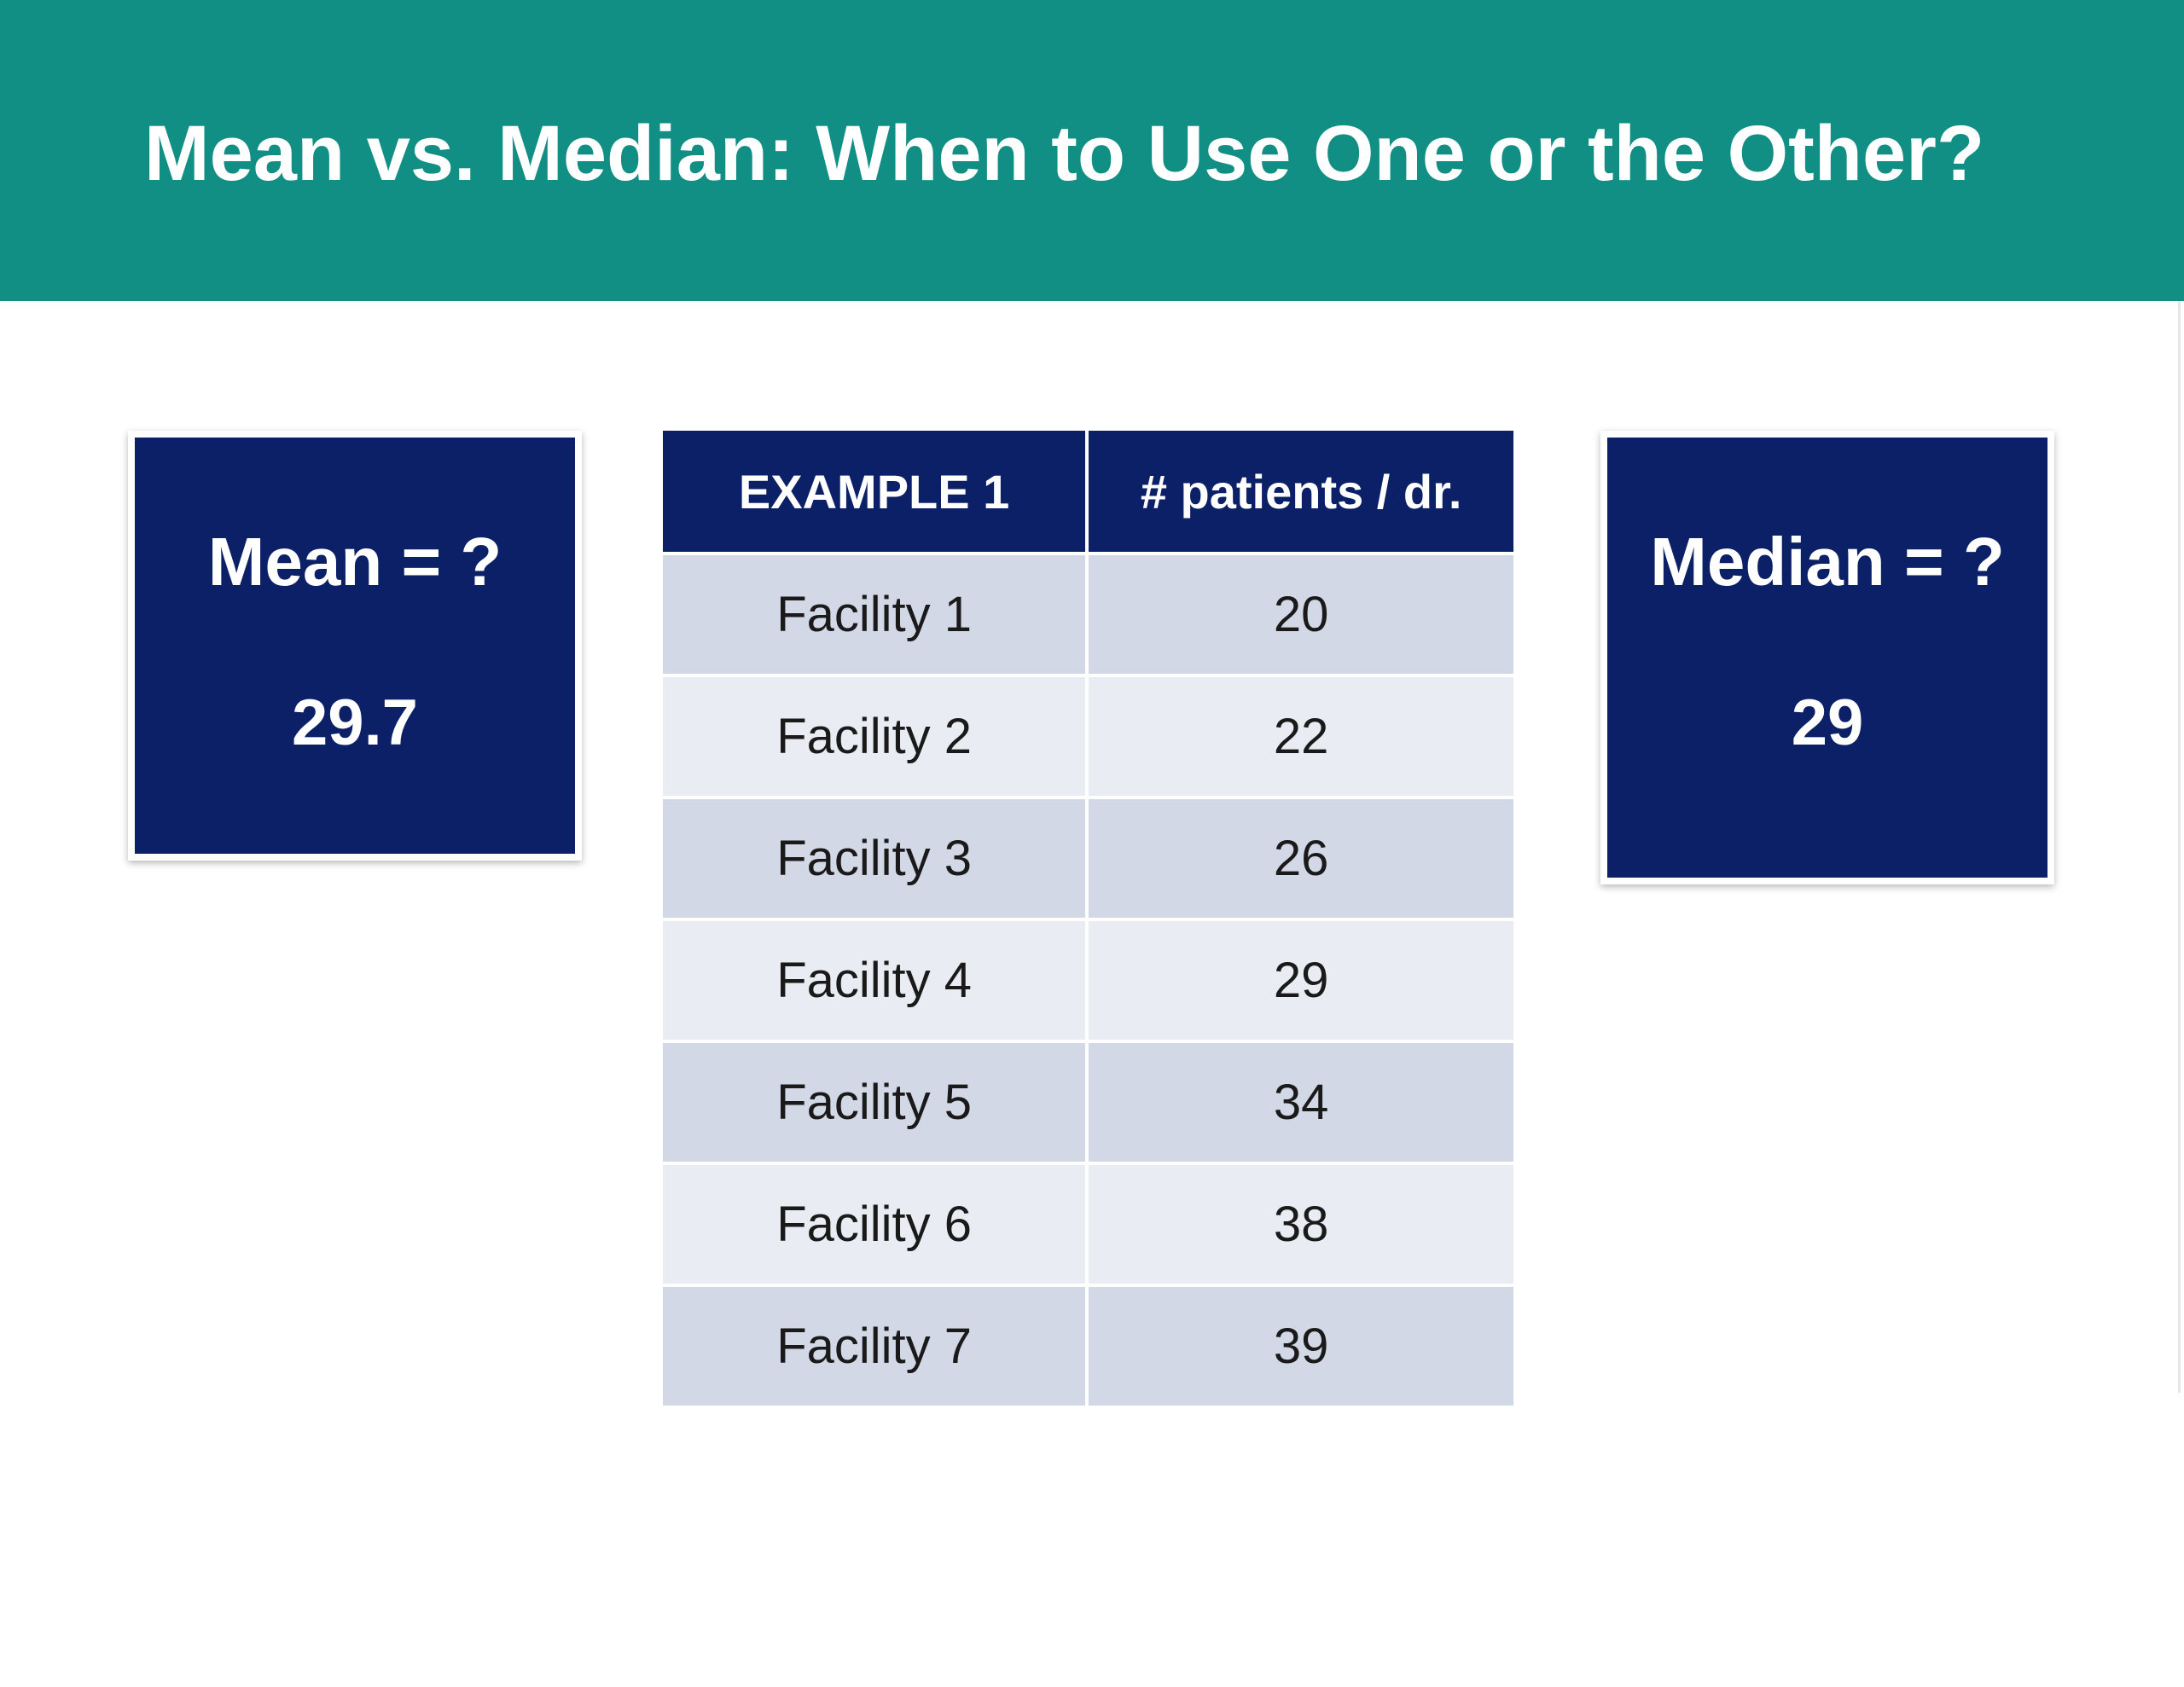 This screenshot has height=1687, width=2184. What do you see at coordinates (1088, 1347) in the screenshot?
I see `table-row: Facility 7 39` at bounding box center [1088, 1347].